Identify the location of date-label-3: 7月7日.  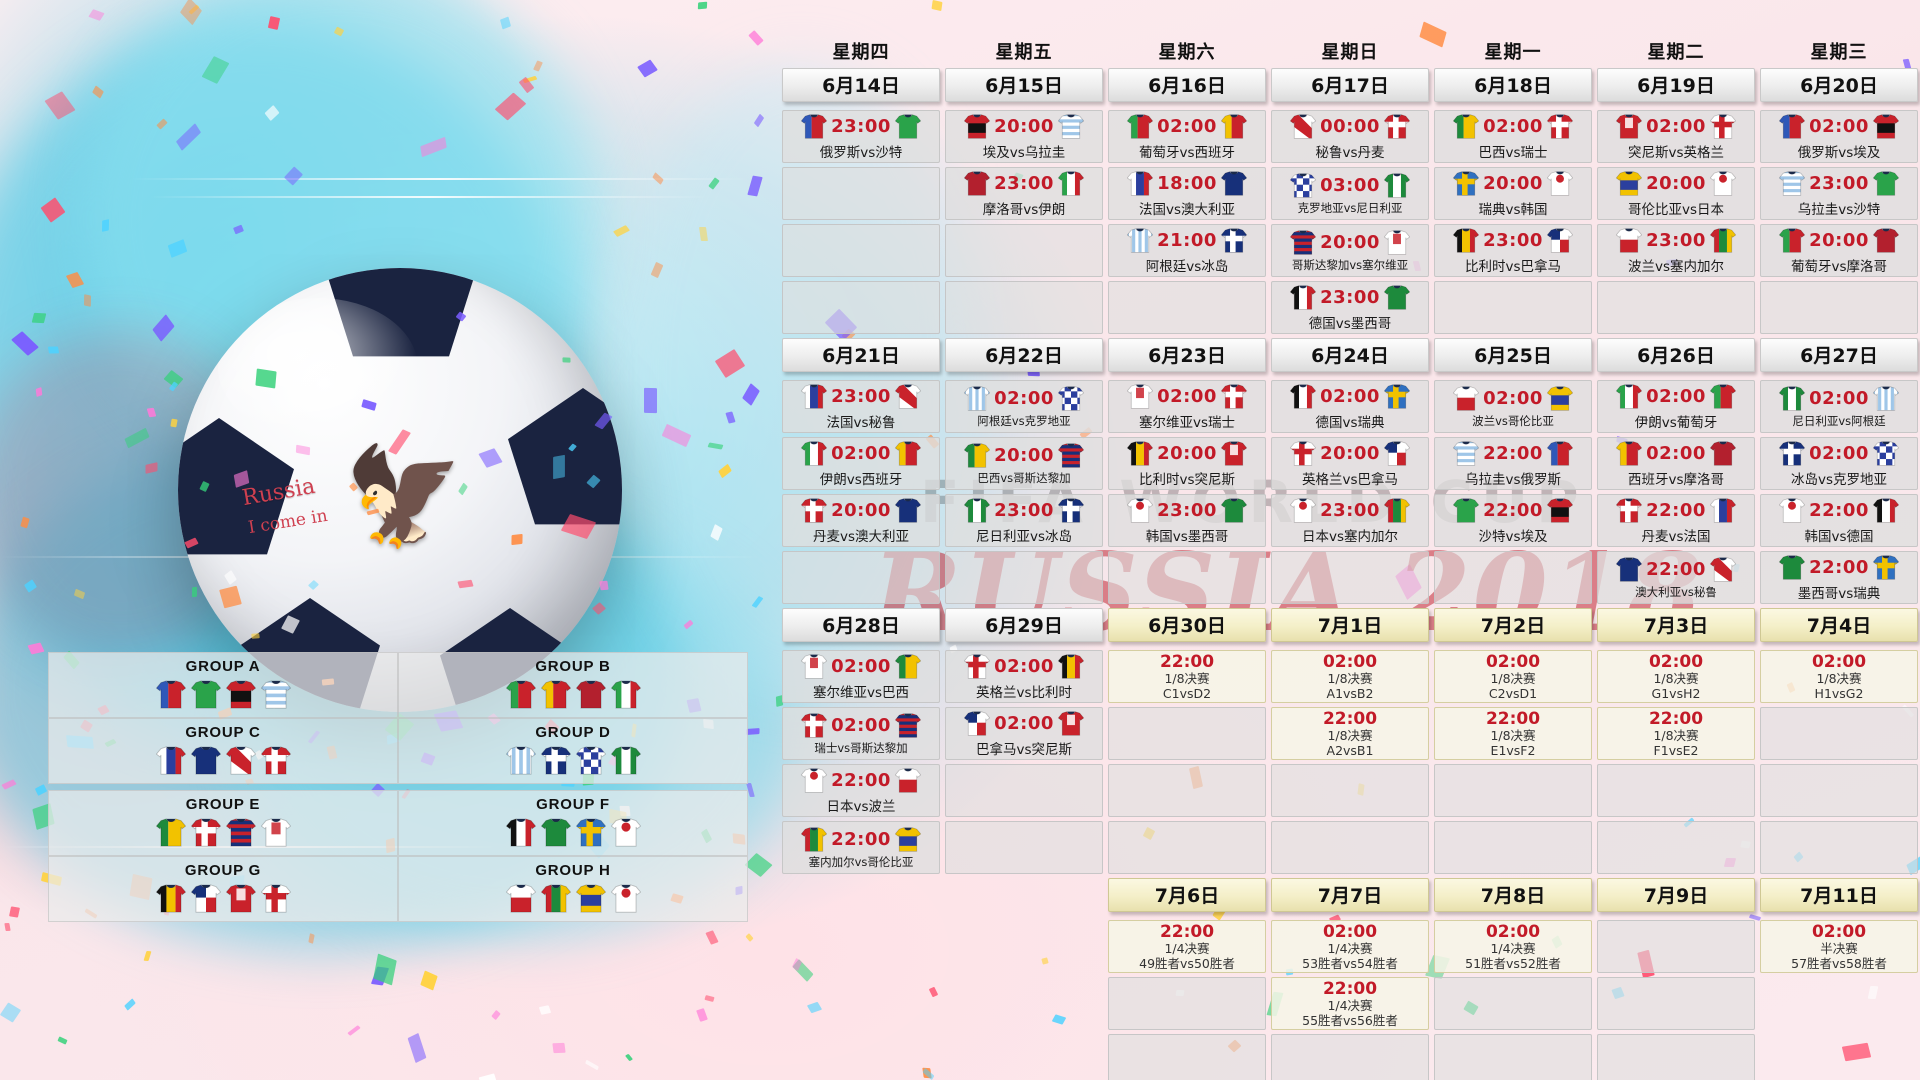
(1350, 895).